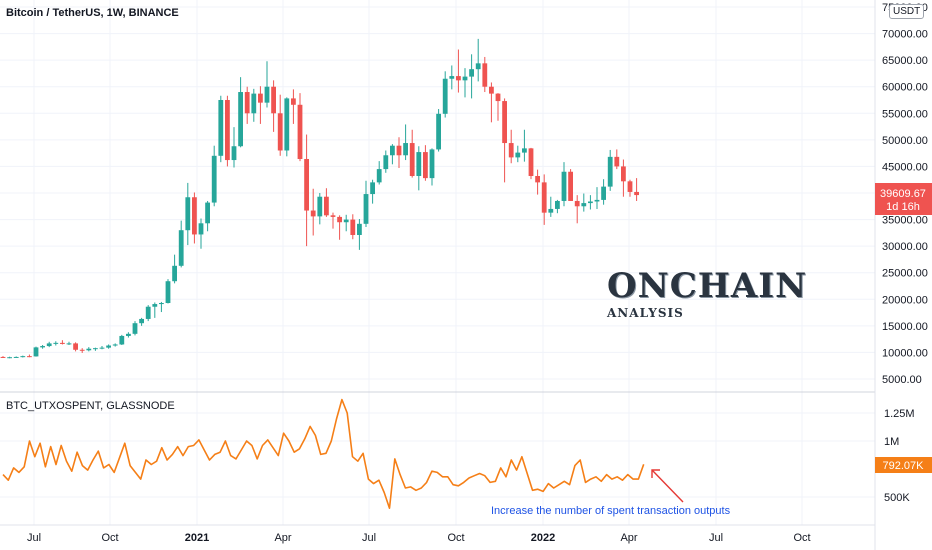 This screenshot has width=932, height=550. I want to click on last-price-value: 39609.67, so click(903, 194).